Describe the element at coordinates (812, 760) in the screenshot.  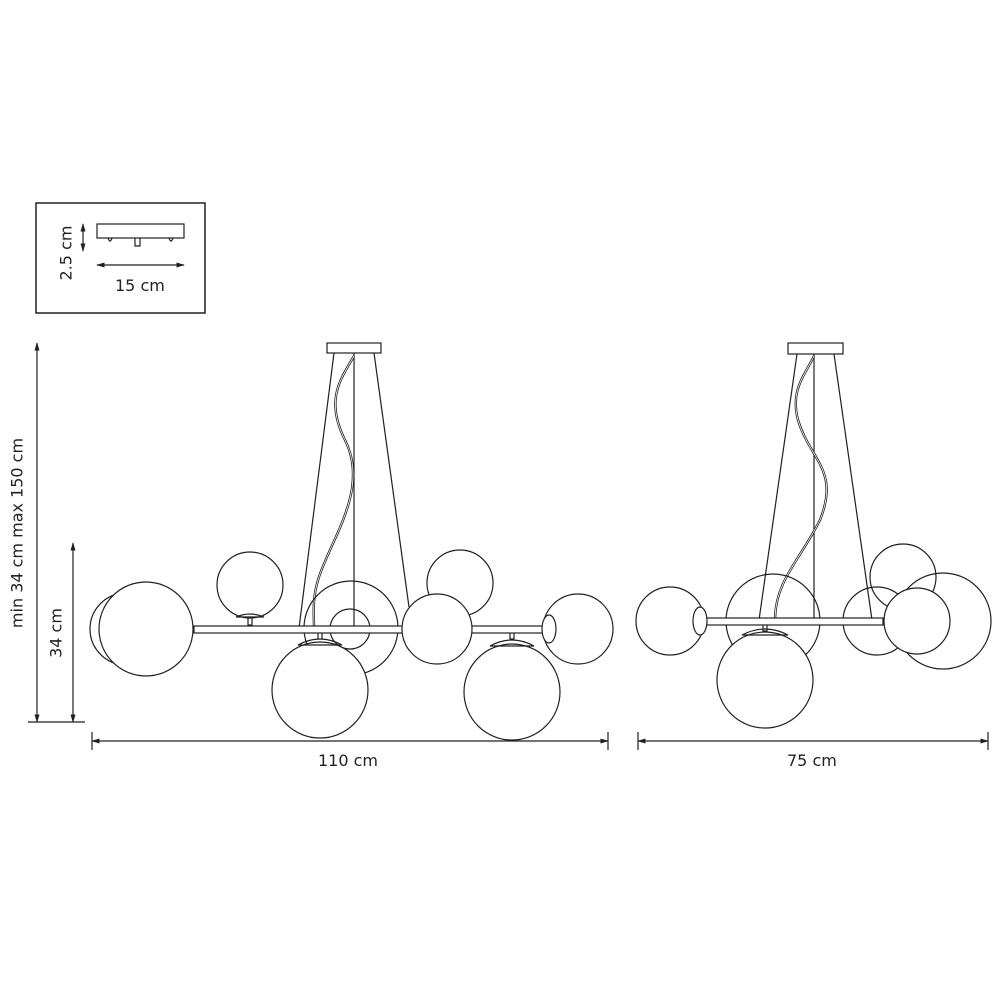
I see `side-width-label: 75 cm` at that location.